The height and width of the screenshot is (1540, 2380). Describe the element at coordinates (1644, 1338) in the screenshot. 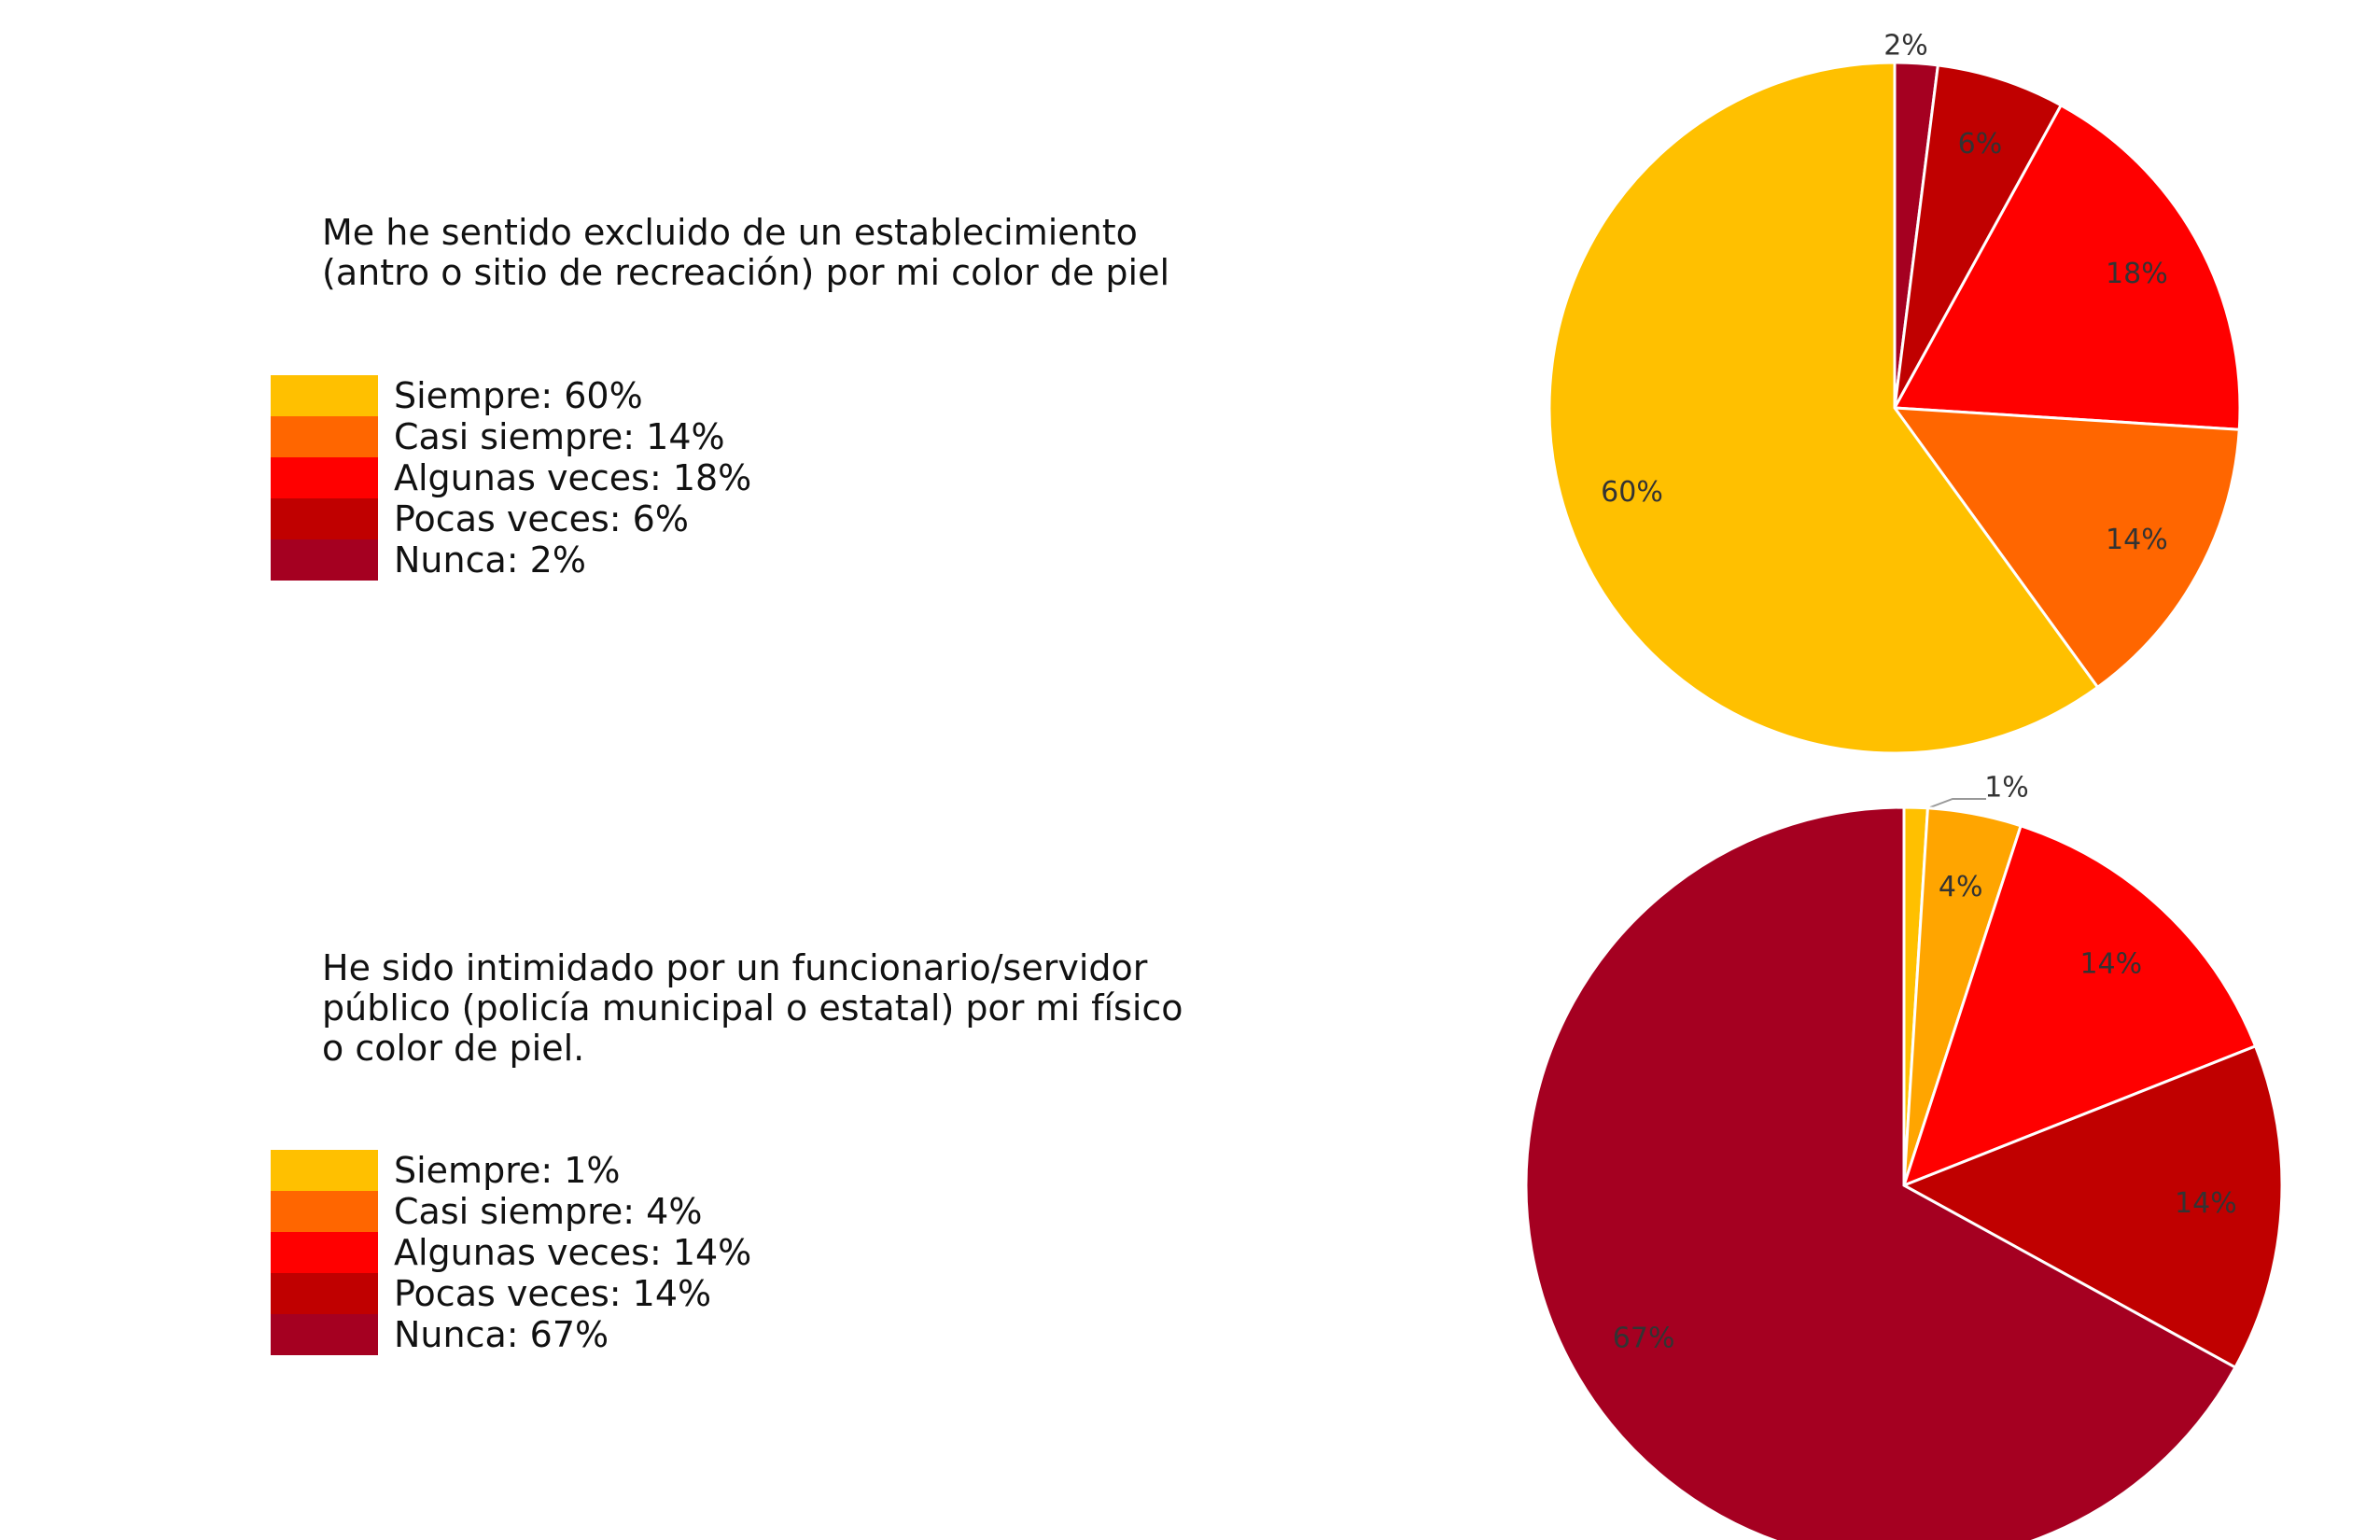

I see `slice-data-label: 67%` at that location.